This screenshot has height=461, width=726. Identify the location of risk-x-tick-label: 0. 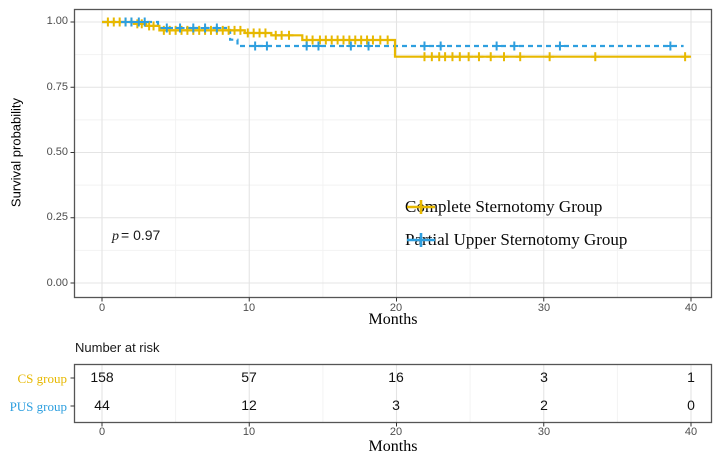
(102, 432).